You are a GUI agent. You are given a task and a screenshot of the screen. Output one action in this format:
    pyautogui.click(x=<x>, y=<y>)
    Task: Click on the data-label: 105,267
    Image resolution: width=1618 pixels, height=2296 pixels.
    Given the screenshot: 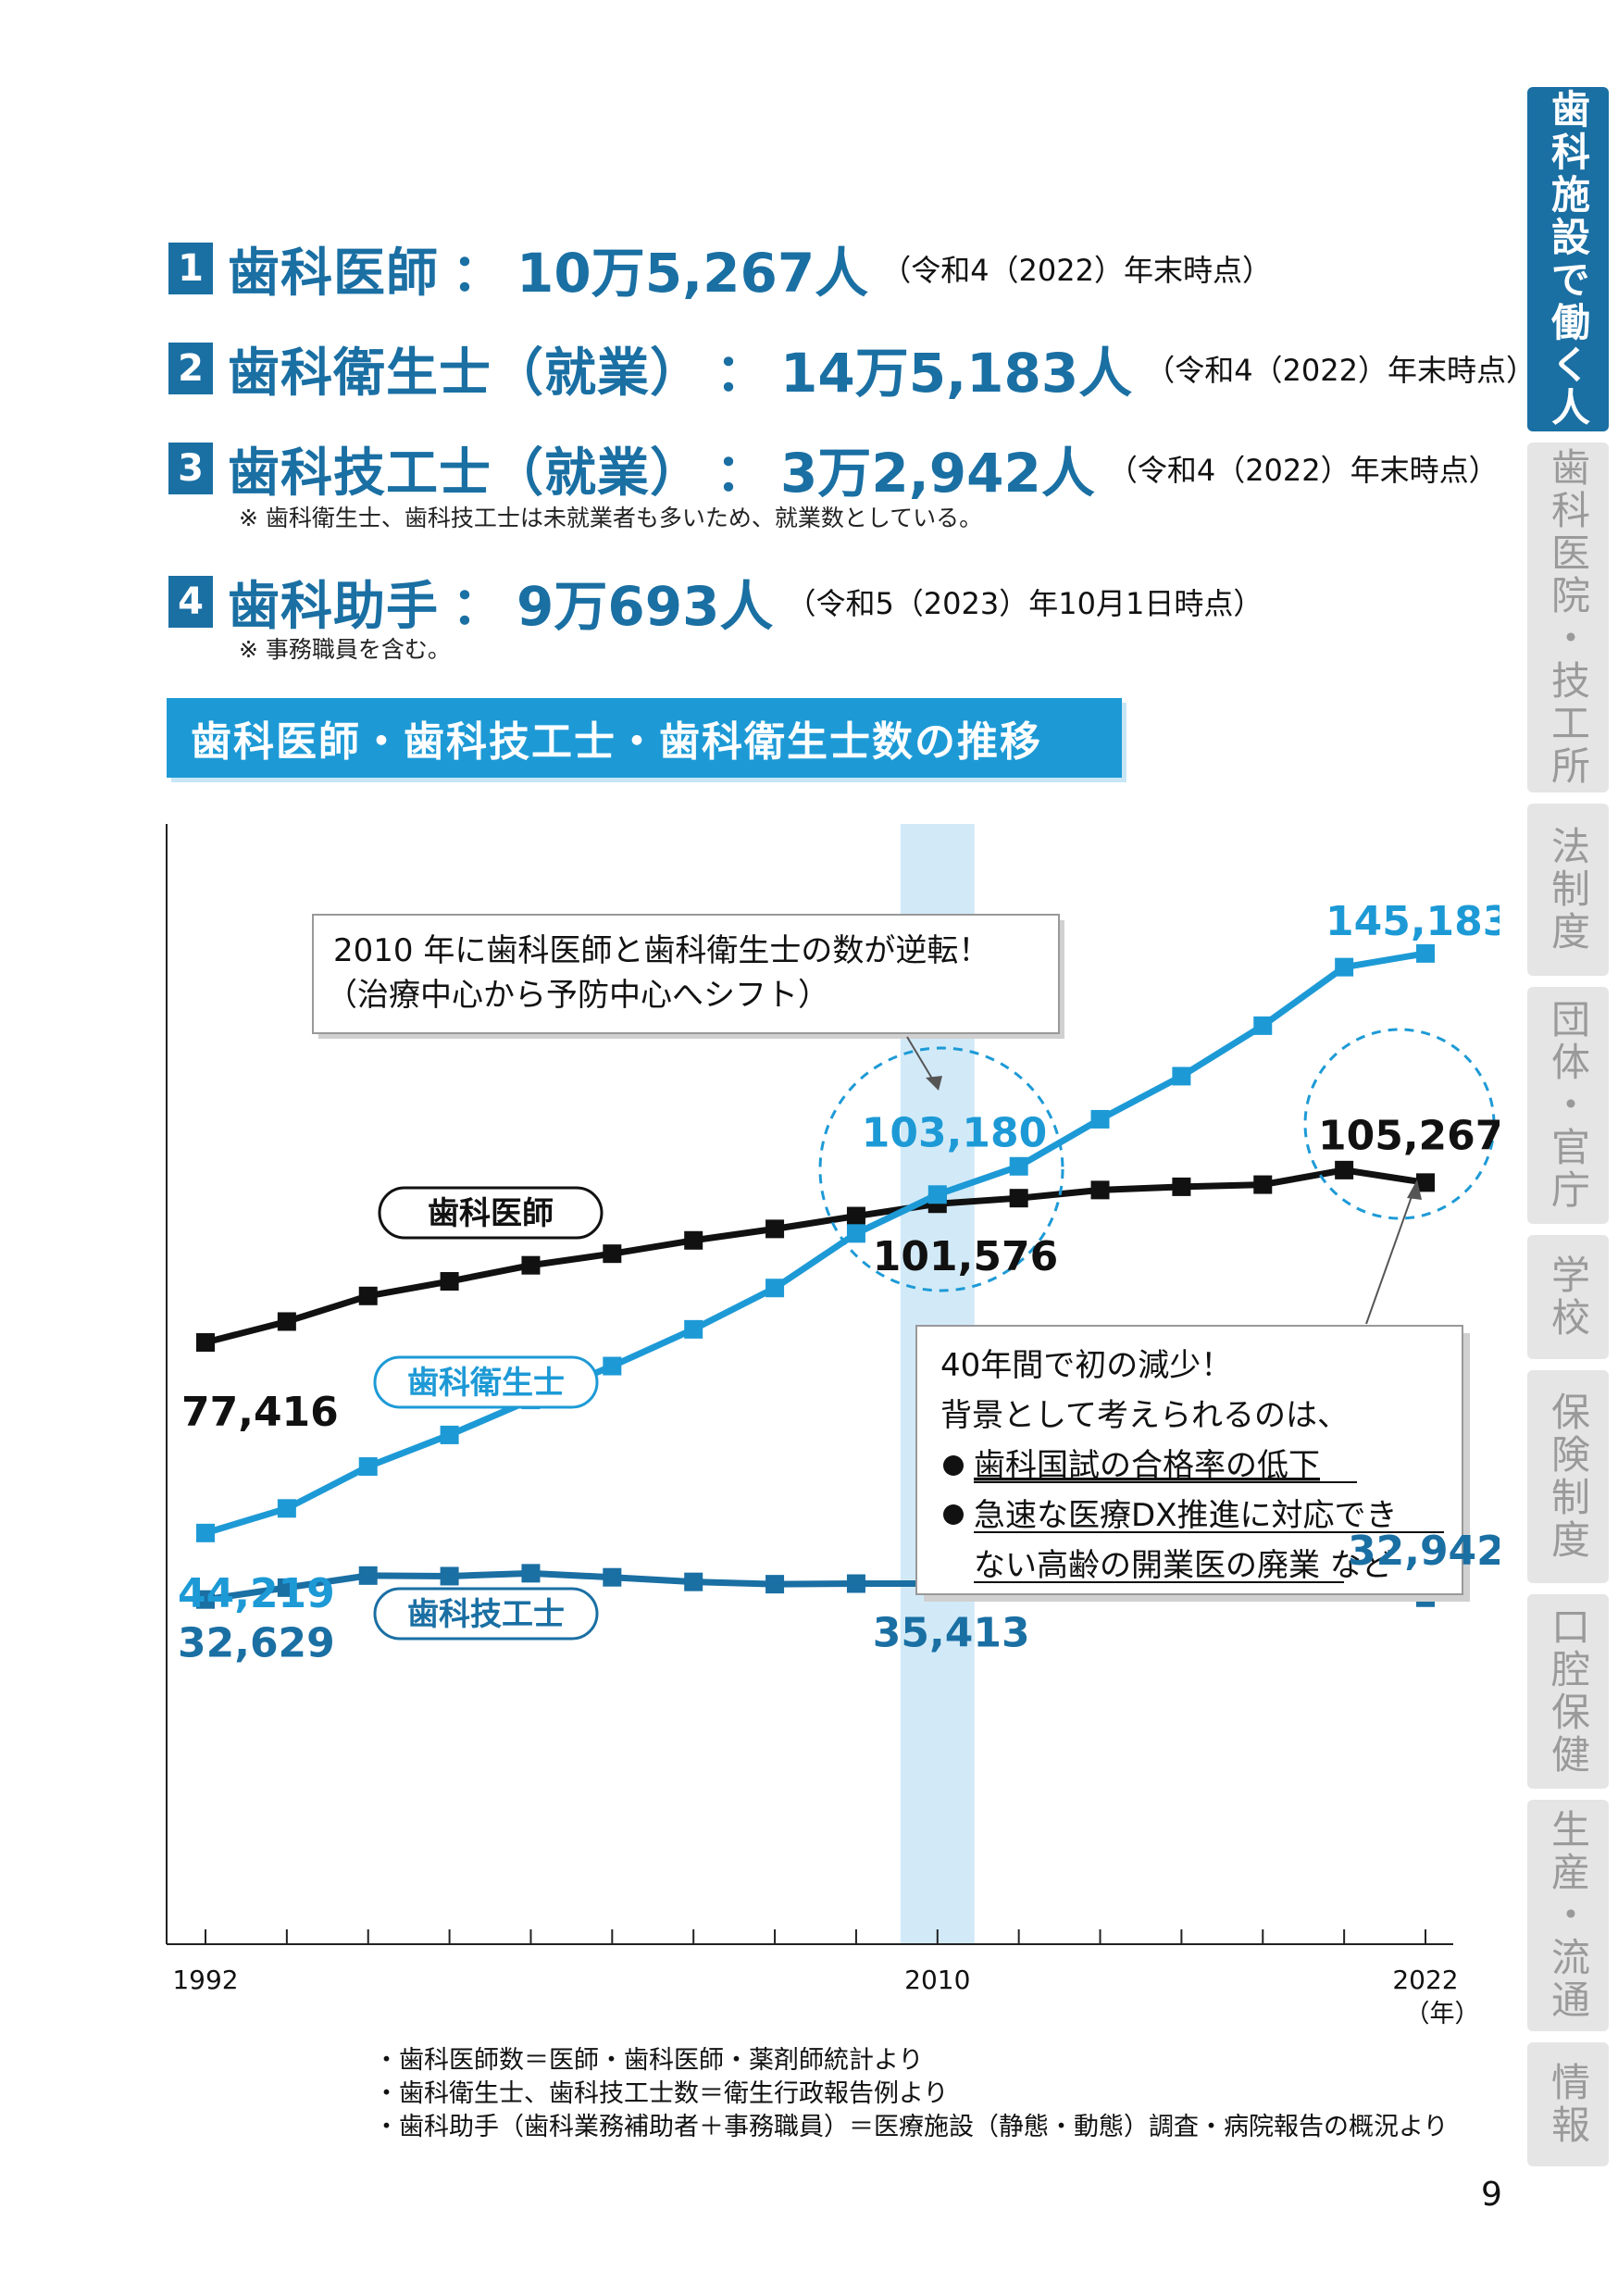 What is the action you would take?
    pyautogui.click(x=1409, y=1135)
    